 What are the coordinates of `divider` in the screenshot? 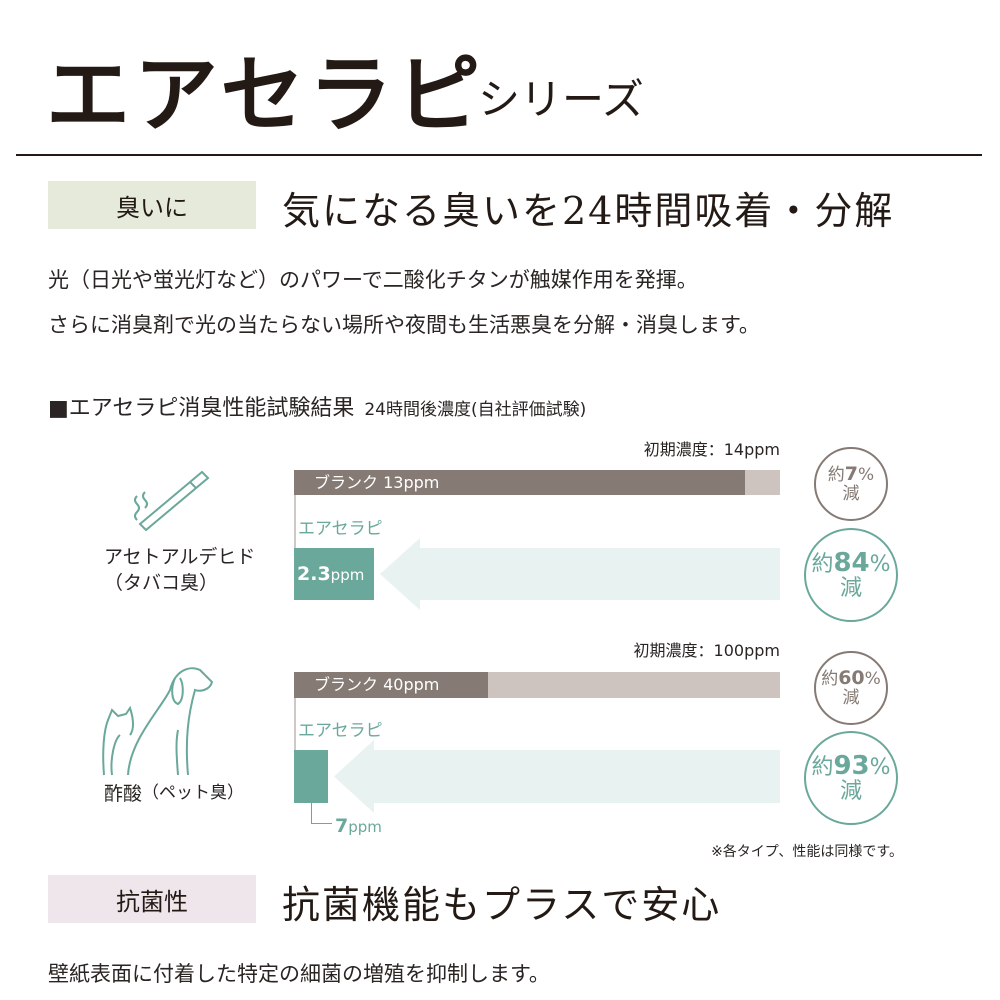 It's located at (499, 155).